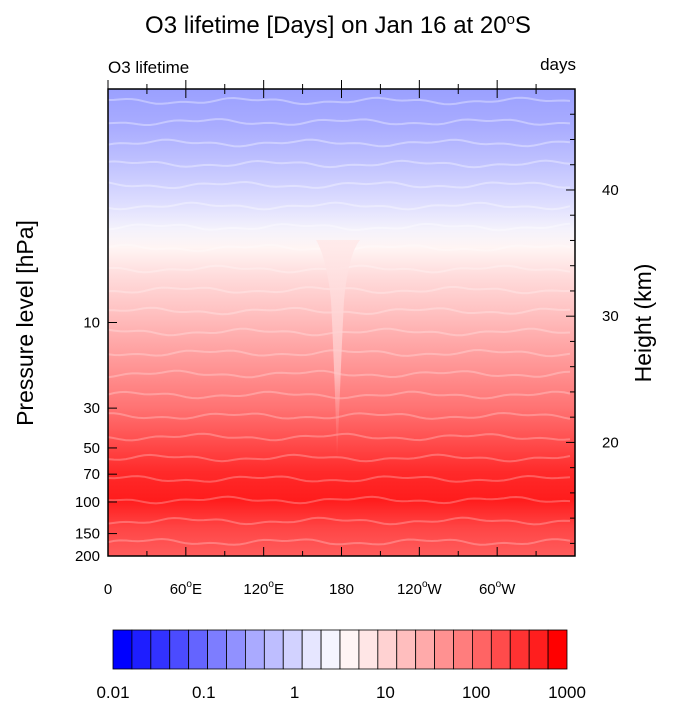  Describe the element at coordinates (263, 588) in the screenshot. I see `x-tick-label: 120oE` at that location.